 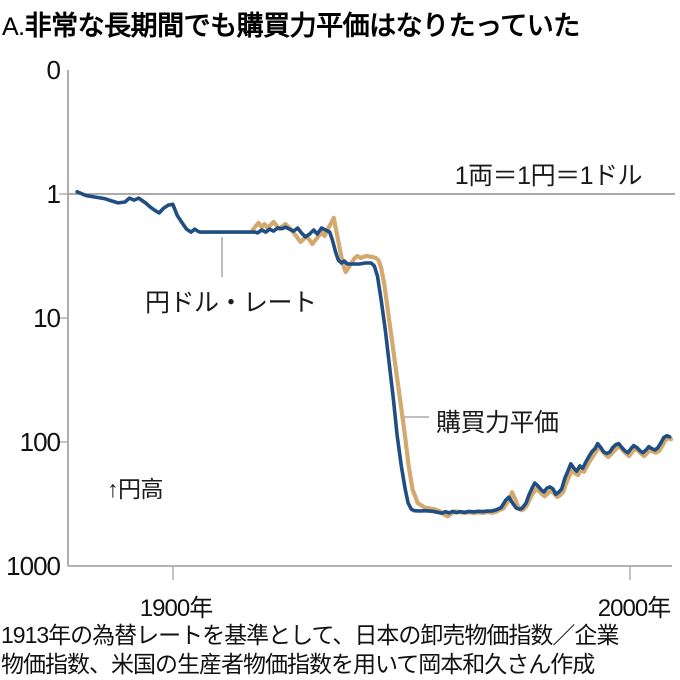 What do you see at coordinates (53, 70) in the screenshot?
I see `y-tick-label-0: 0` at bounding box center [53, 70].